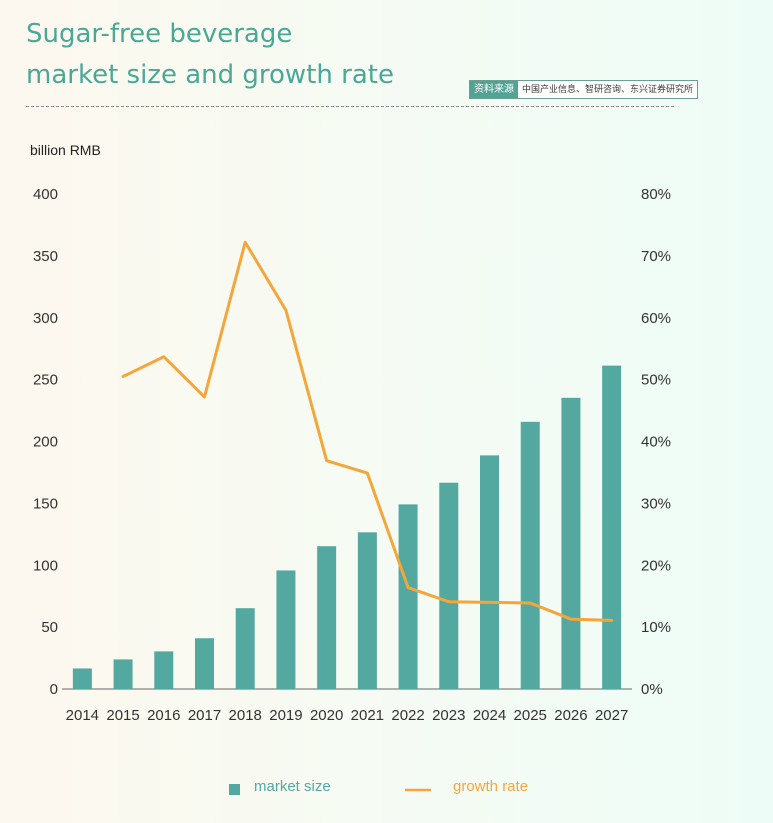 Image resolution: width=773 pixels, height=823 pixels. What do you see at coordinates (45, 318) in the screenshot?
I see `y-tick-label: 300` at bounding box center [45, 318].